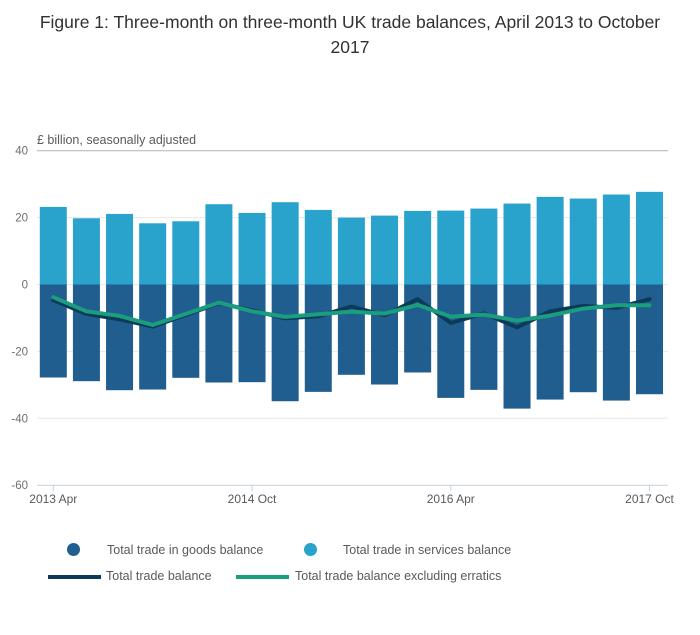 Image resolution: width=700 pixels, height=635 pixels. Describe the element at coordinates (73, 549) in the screenshot. I see `goods-legend-swatch` at that location.